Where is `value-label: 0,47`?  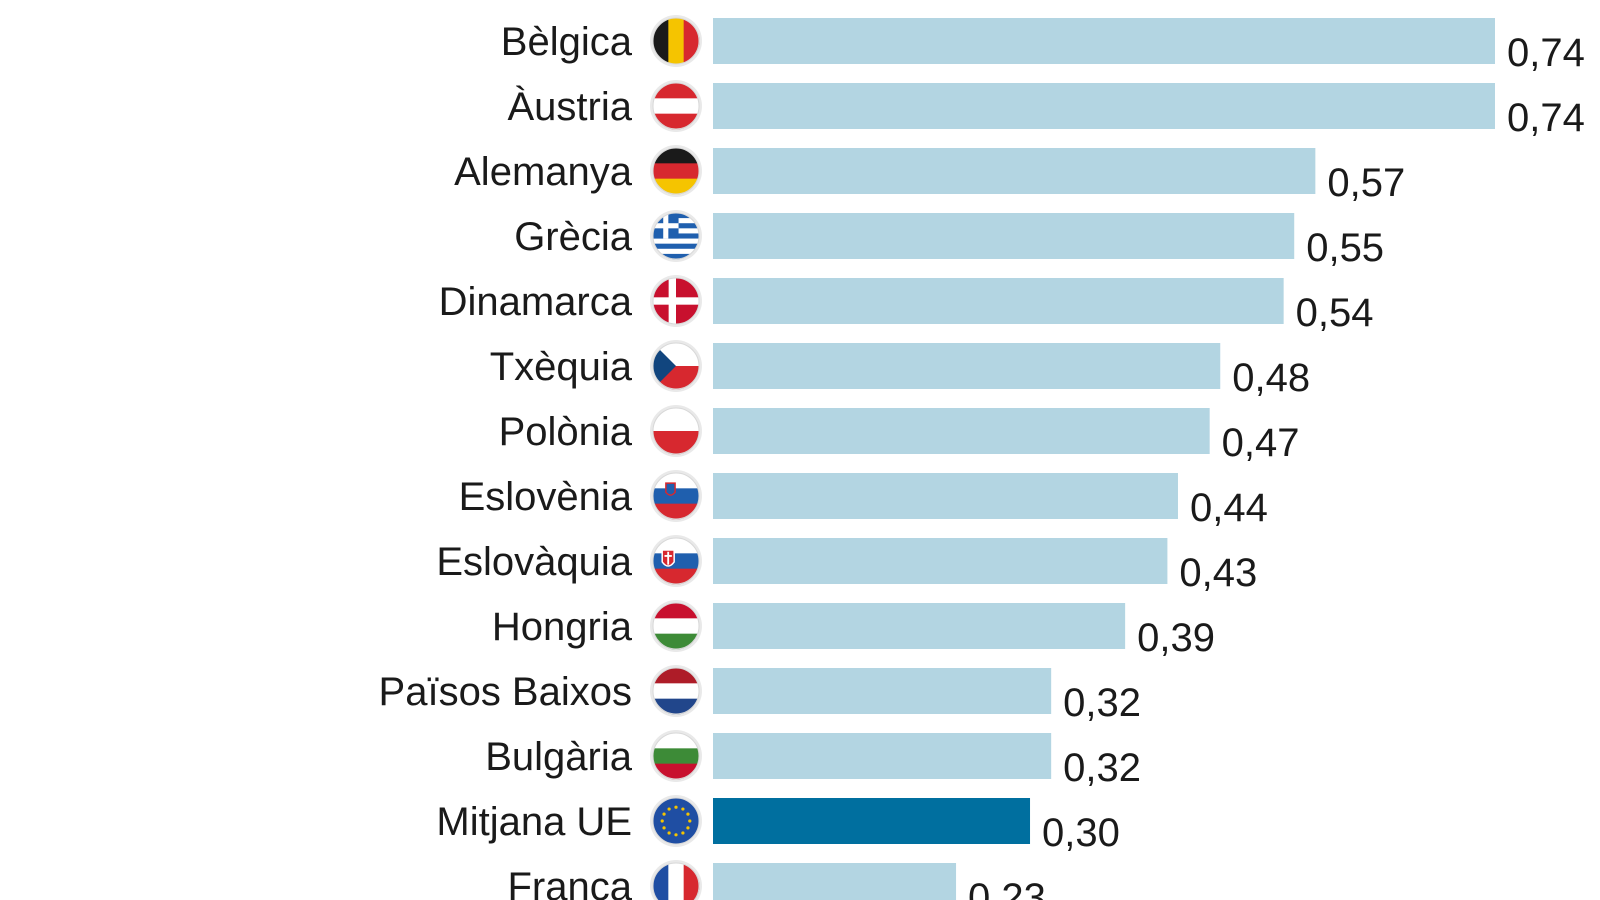
value-label: 0,47 is located at coordinates (1261, 443).